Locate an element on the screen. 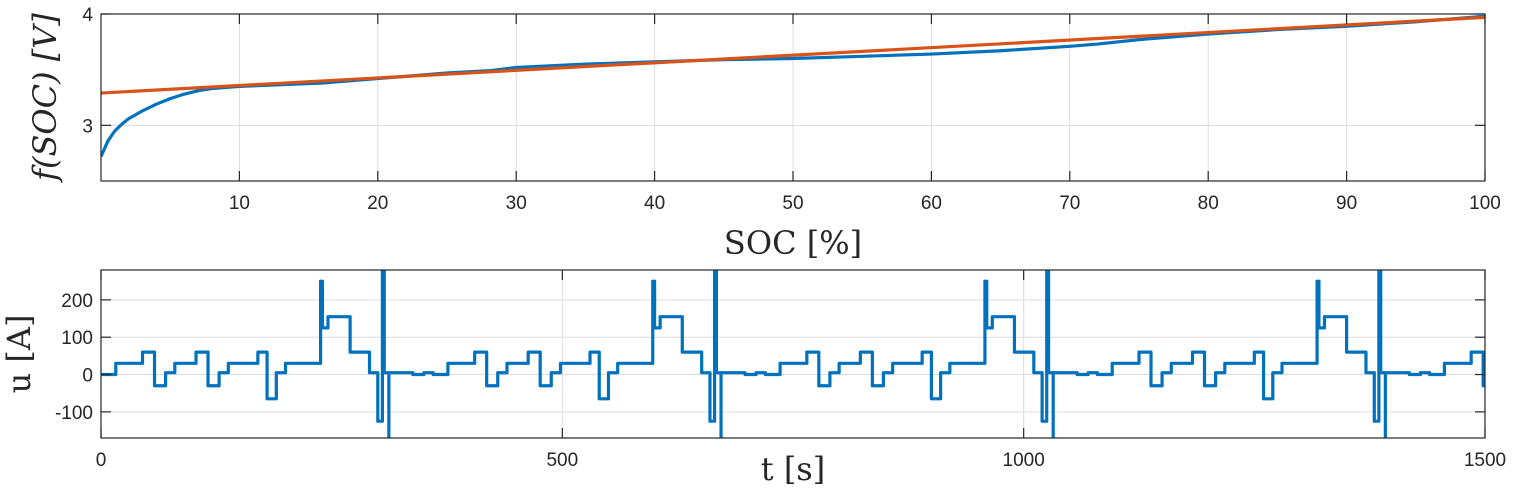 This screenshot has height=498, width=1528. top-x-tick-label: 90 is located at coordinates (1346, 203).